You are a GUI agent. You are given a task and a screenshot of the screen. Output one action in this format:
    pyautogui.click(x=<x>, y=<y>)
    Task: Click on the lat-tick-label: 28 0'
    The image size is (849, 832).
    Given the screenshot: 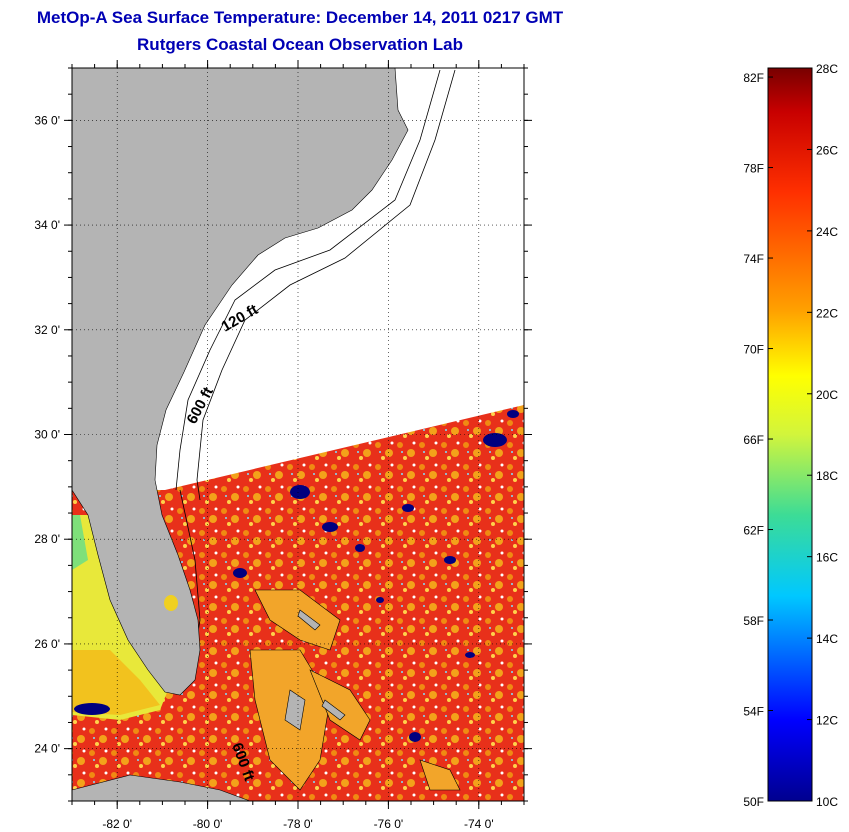 What is the action you would take?
    pyautogui.click(x=47, y=539)
    